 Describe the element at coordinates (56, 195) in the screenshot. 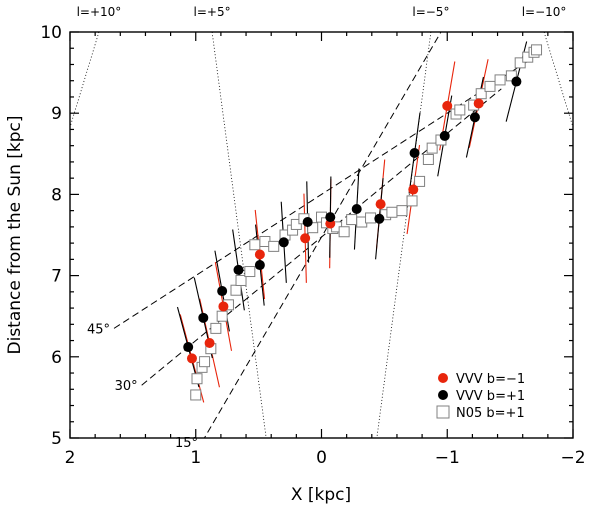

I see `y-tick-label: 8` at that location.